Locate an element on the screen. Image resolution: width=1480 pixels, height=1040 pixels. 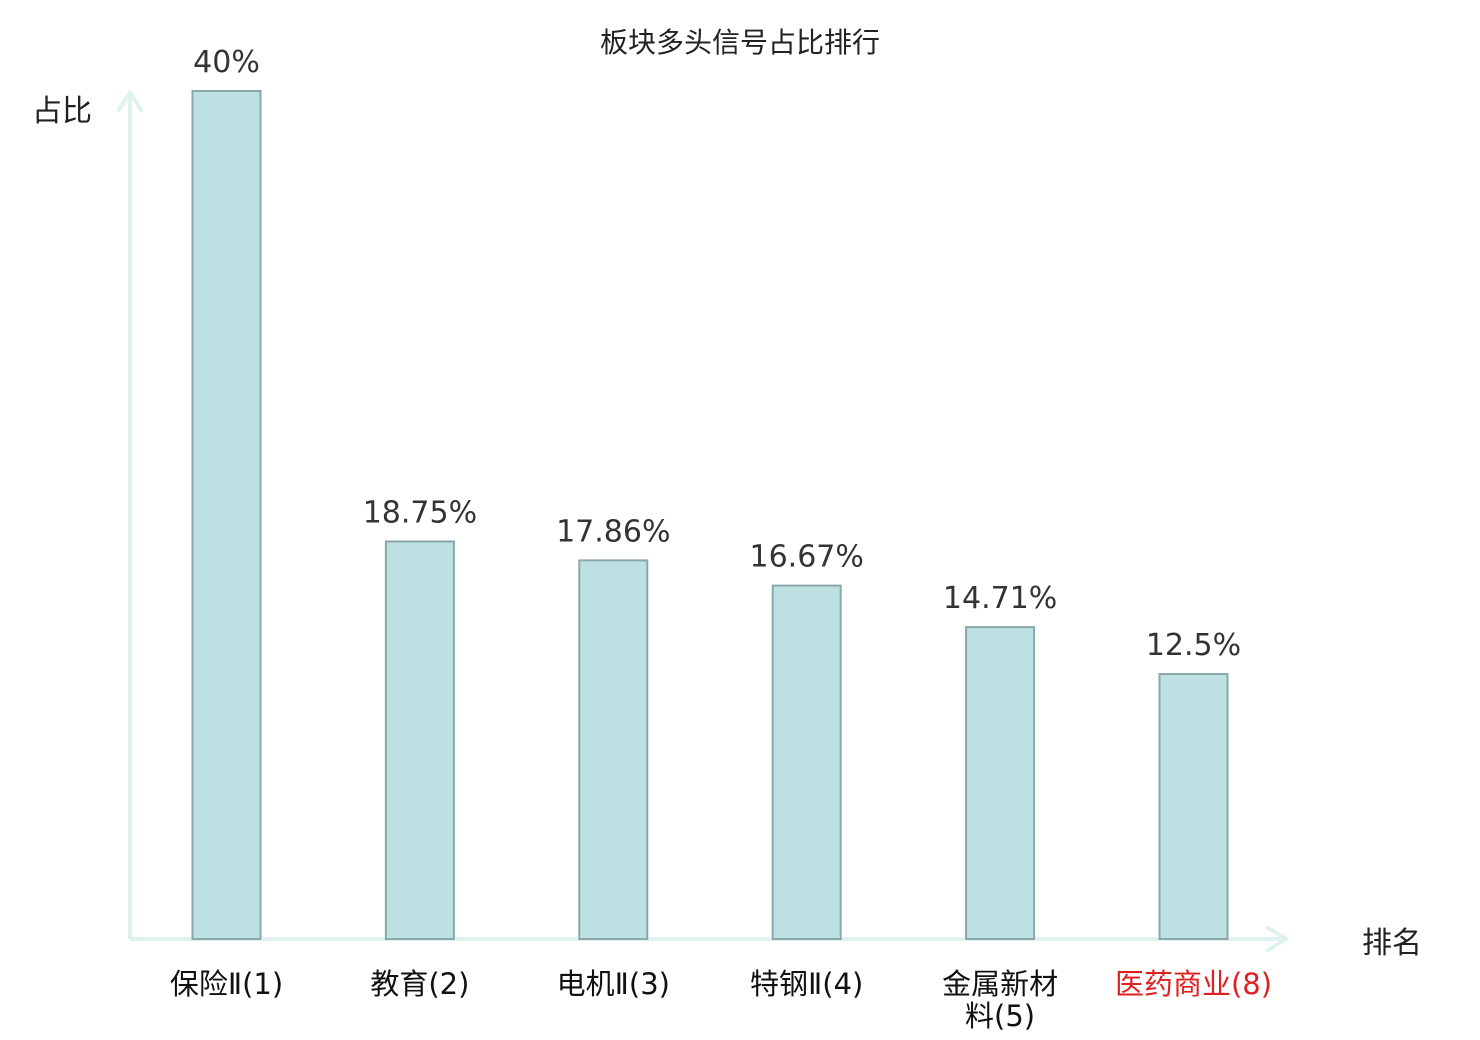
y-axis-arrow is located at coordinates (130, 101).